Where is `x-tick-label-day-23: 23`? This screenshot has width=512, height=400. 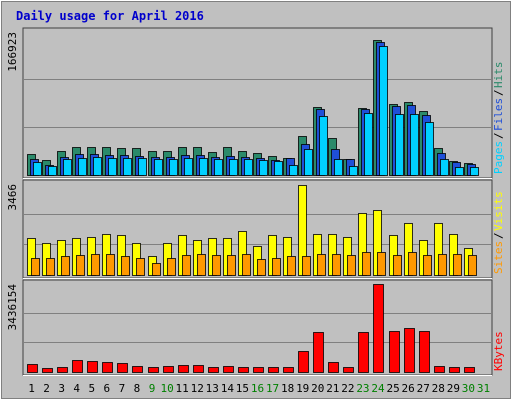
x-tick-label-day-23: 23 is located at coordinates (362, 388).